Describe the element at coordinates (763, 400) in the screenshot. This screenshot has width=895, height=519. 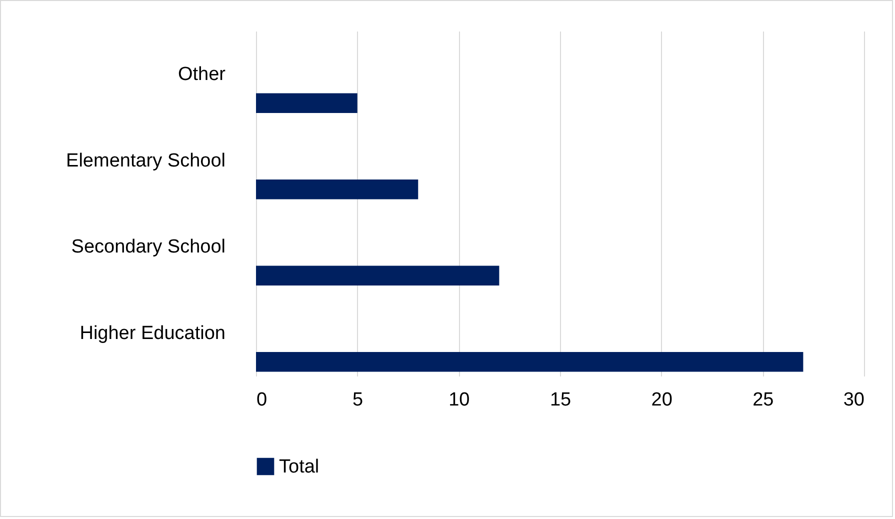
I see `x-tick-label: 25` at that location.